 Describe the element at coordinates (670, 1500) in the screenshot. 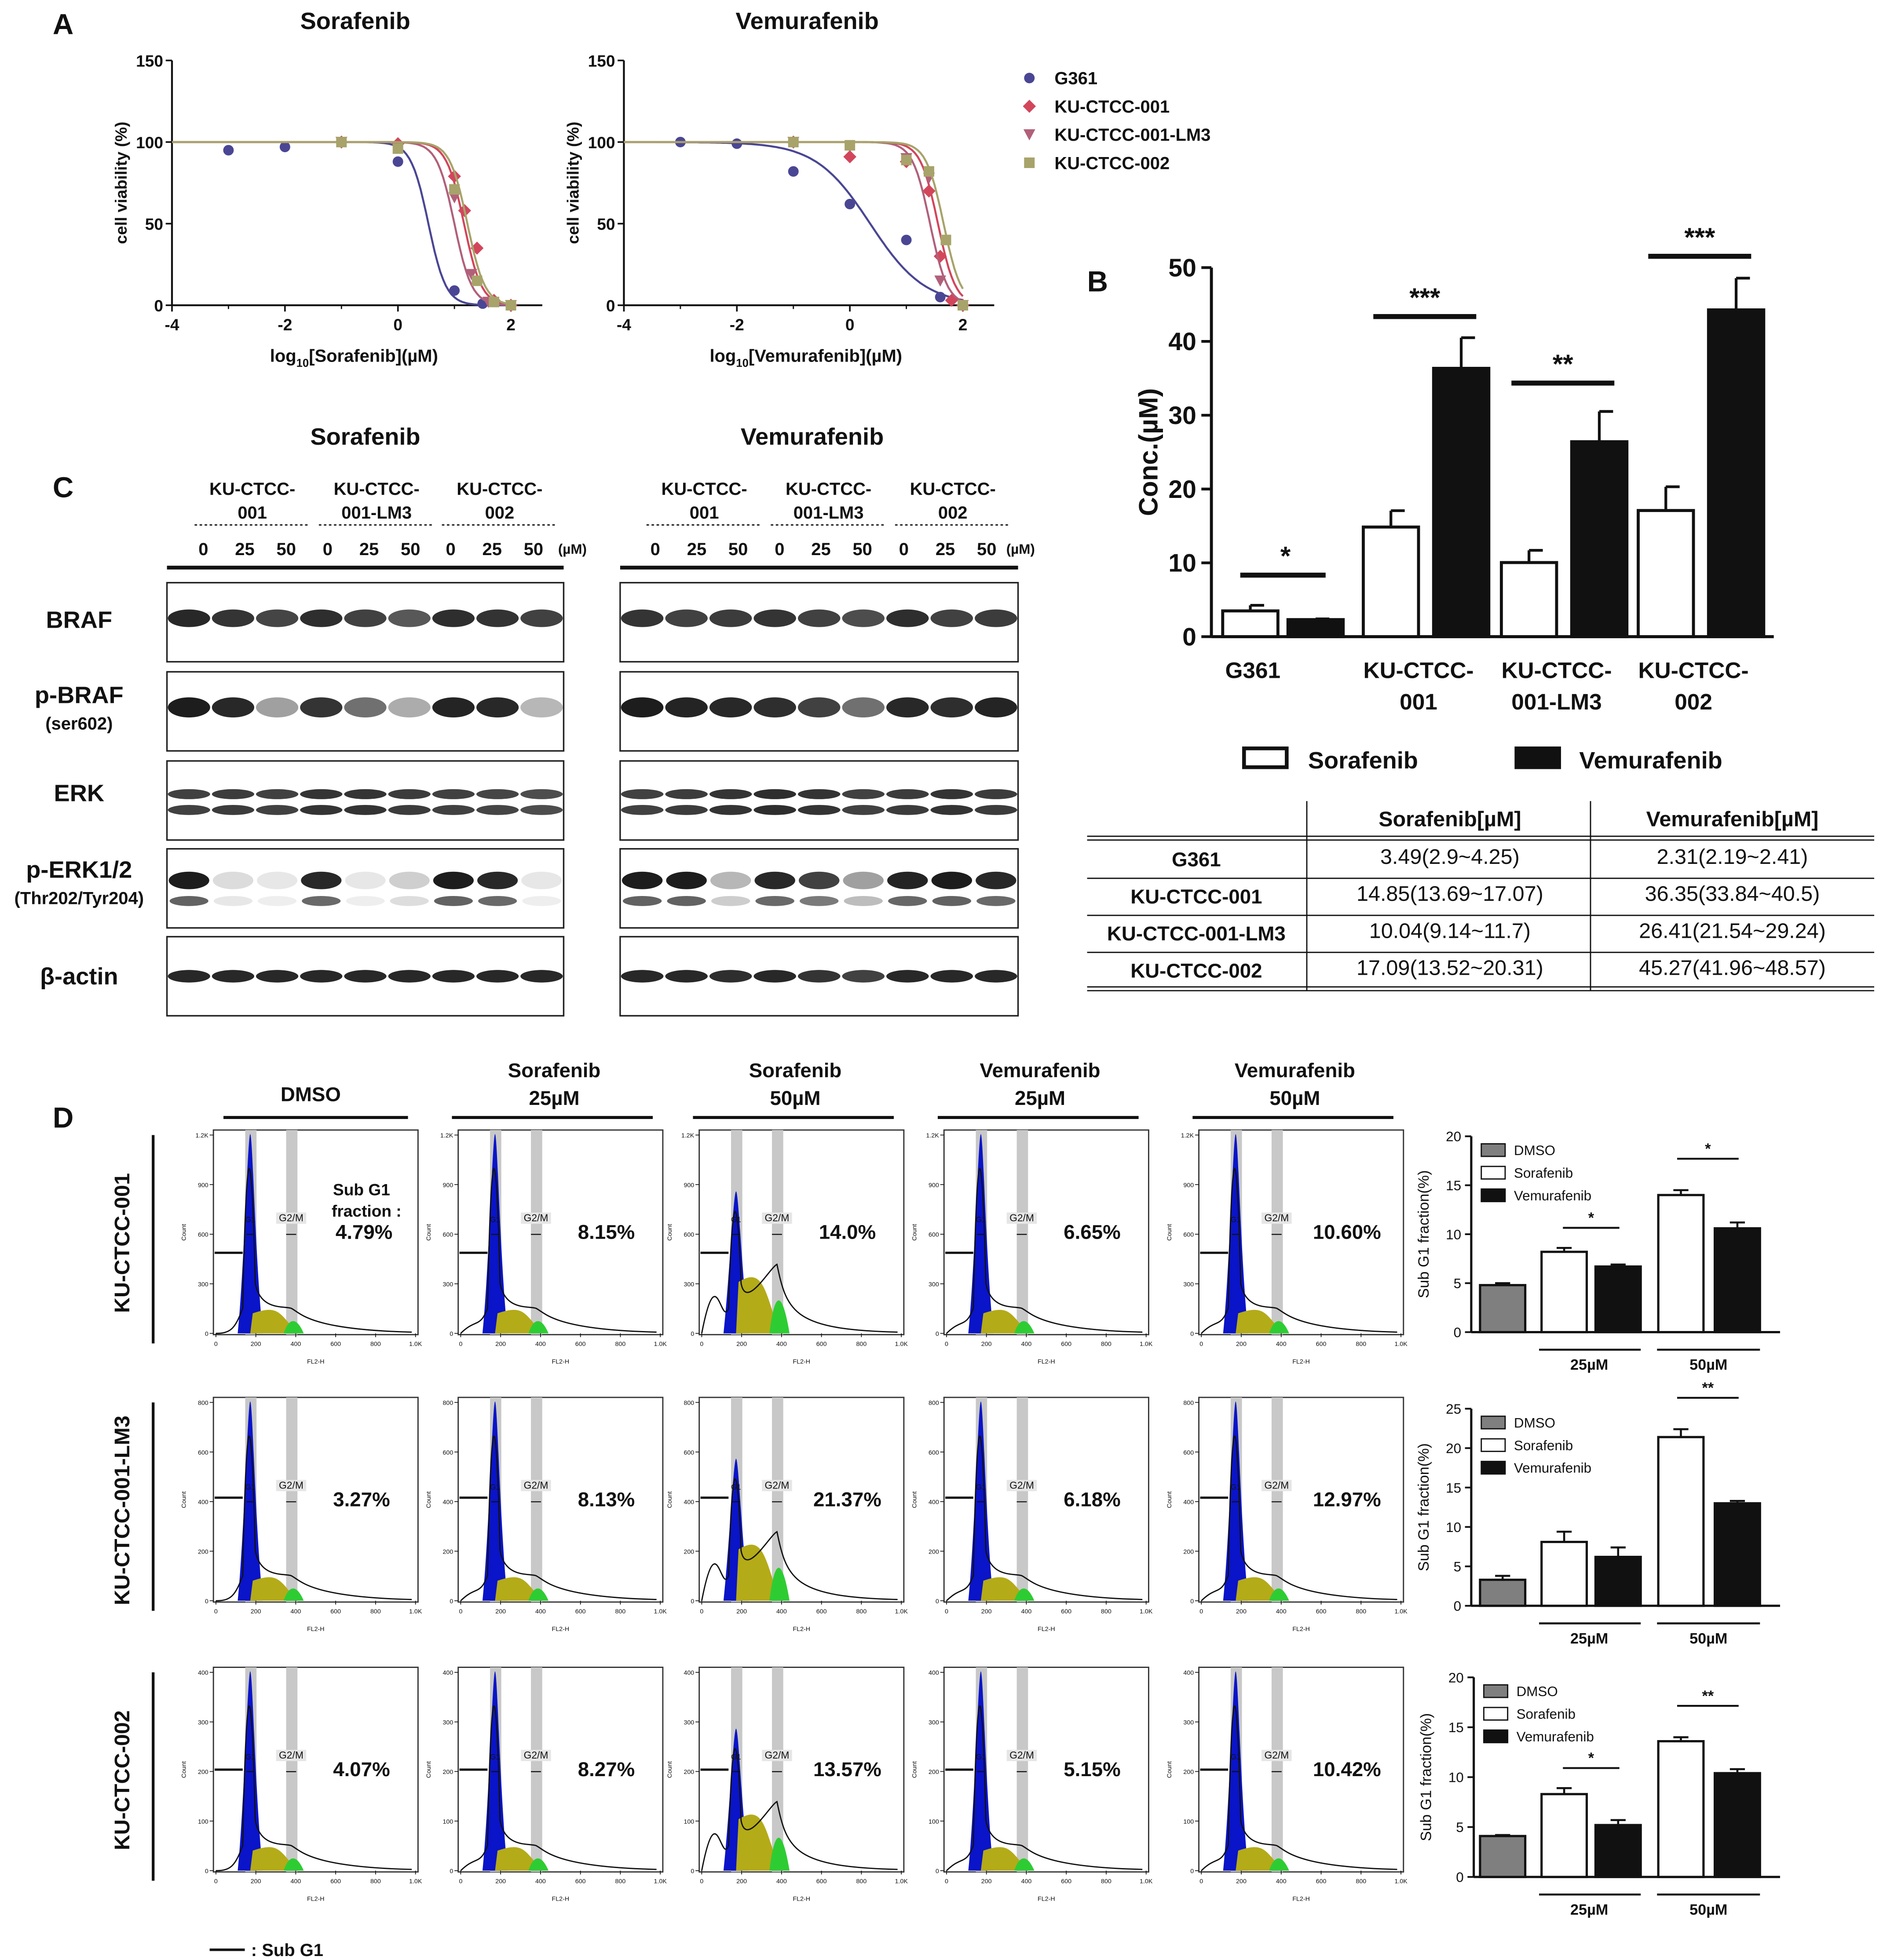

I see `y-axis-label: Count` at that location.